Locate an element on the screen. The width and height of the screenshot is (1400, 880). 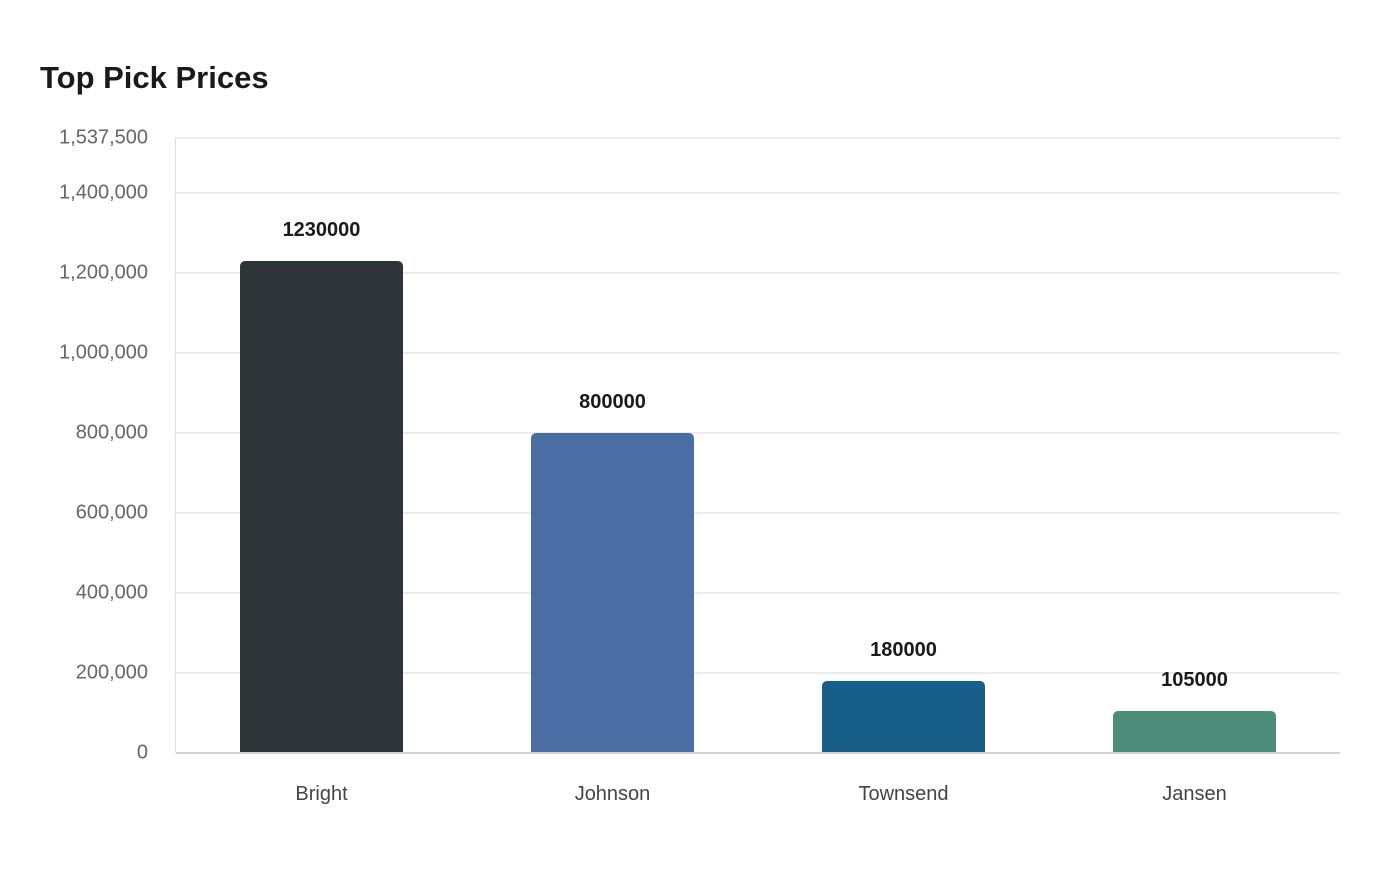
y-tick-label: 0 is located at coordinates (142, 752).